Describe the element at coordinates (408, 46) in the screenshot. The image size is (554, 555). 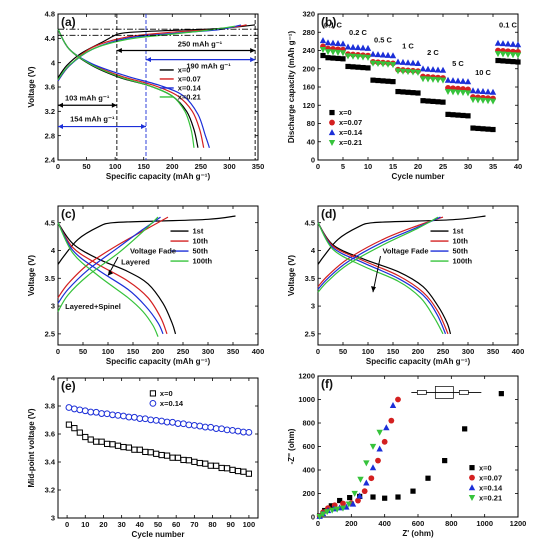
I see `rate-label: 1 C` at that location.